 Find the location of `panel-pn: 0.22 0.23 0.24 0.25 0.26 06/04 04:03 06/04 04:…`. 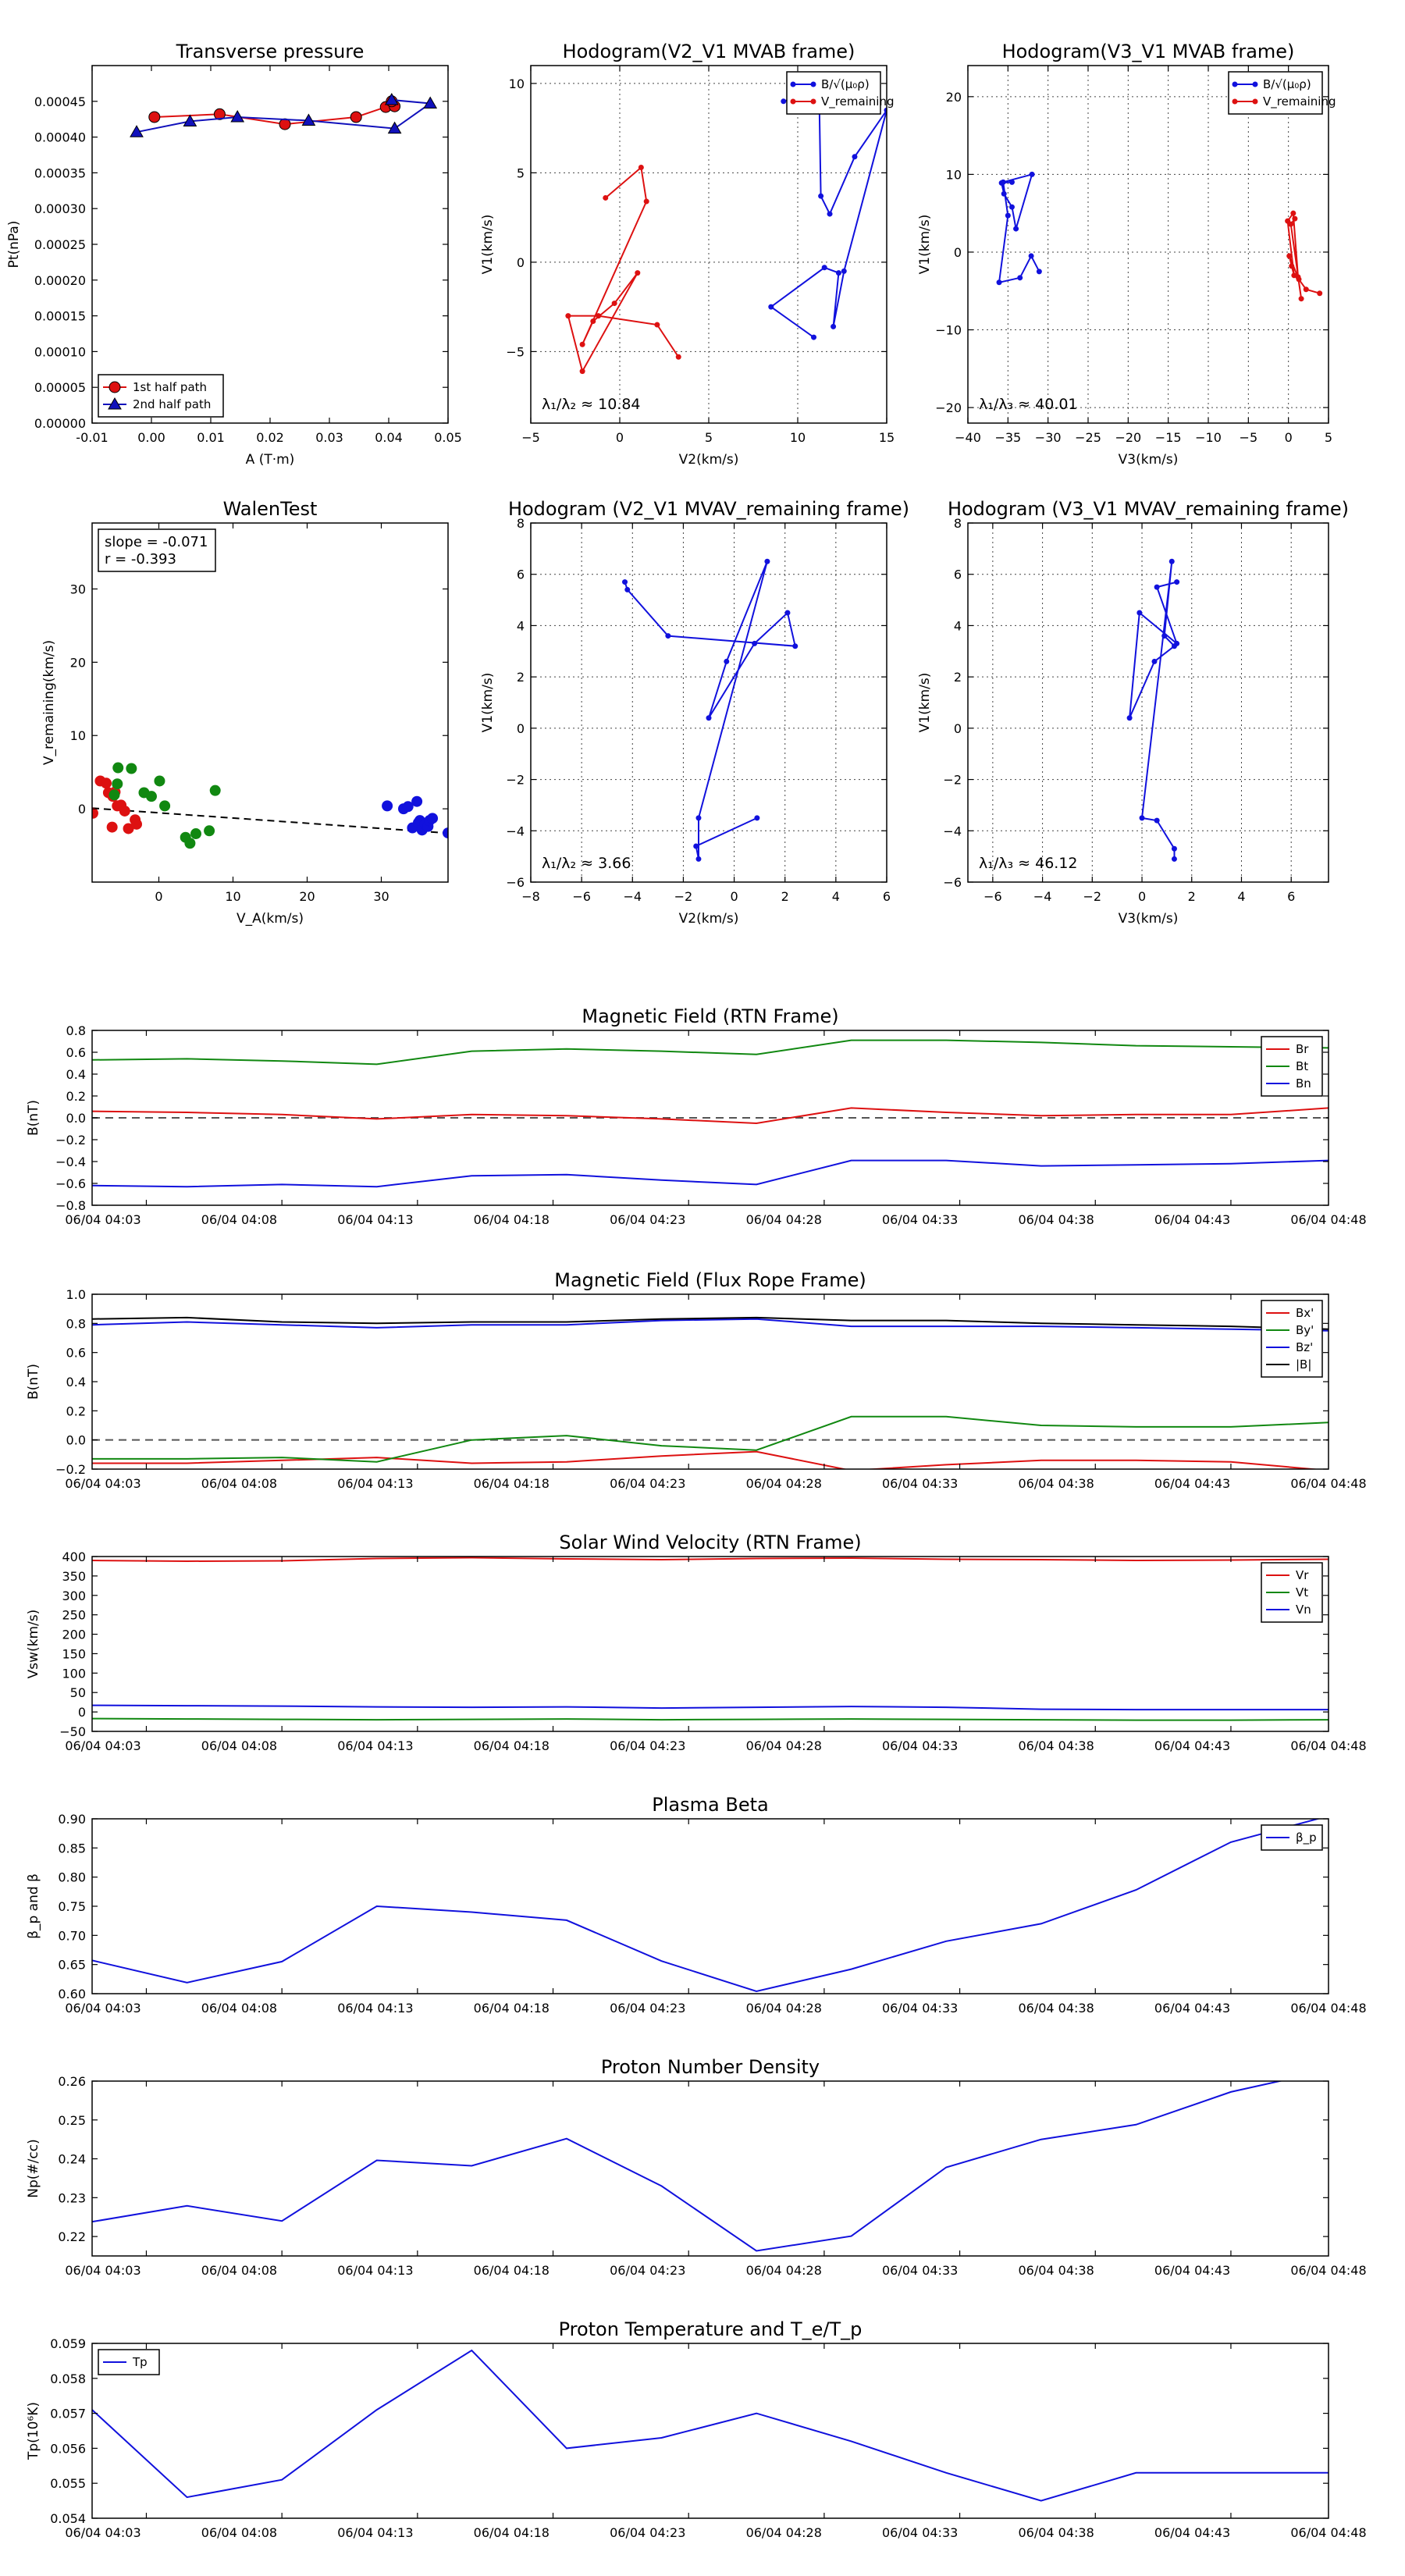

panel-pn: 0.22 0.23 0.24 0.25 0.26 06/04 04:03 06/04 04:… is located at coordinates (696, 2167).